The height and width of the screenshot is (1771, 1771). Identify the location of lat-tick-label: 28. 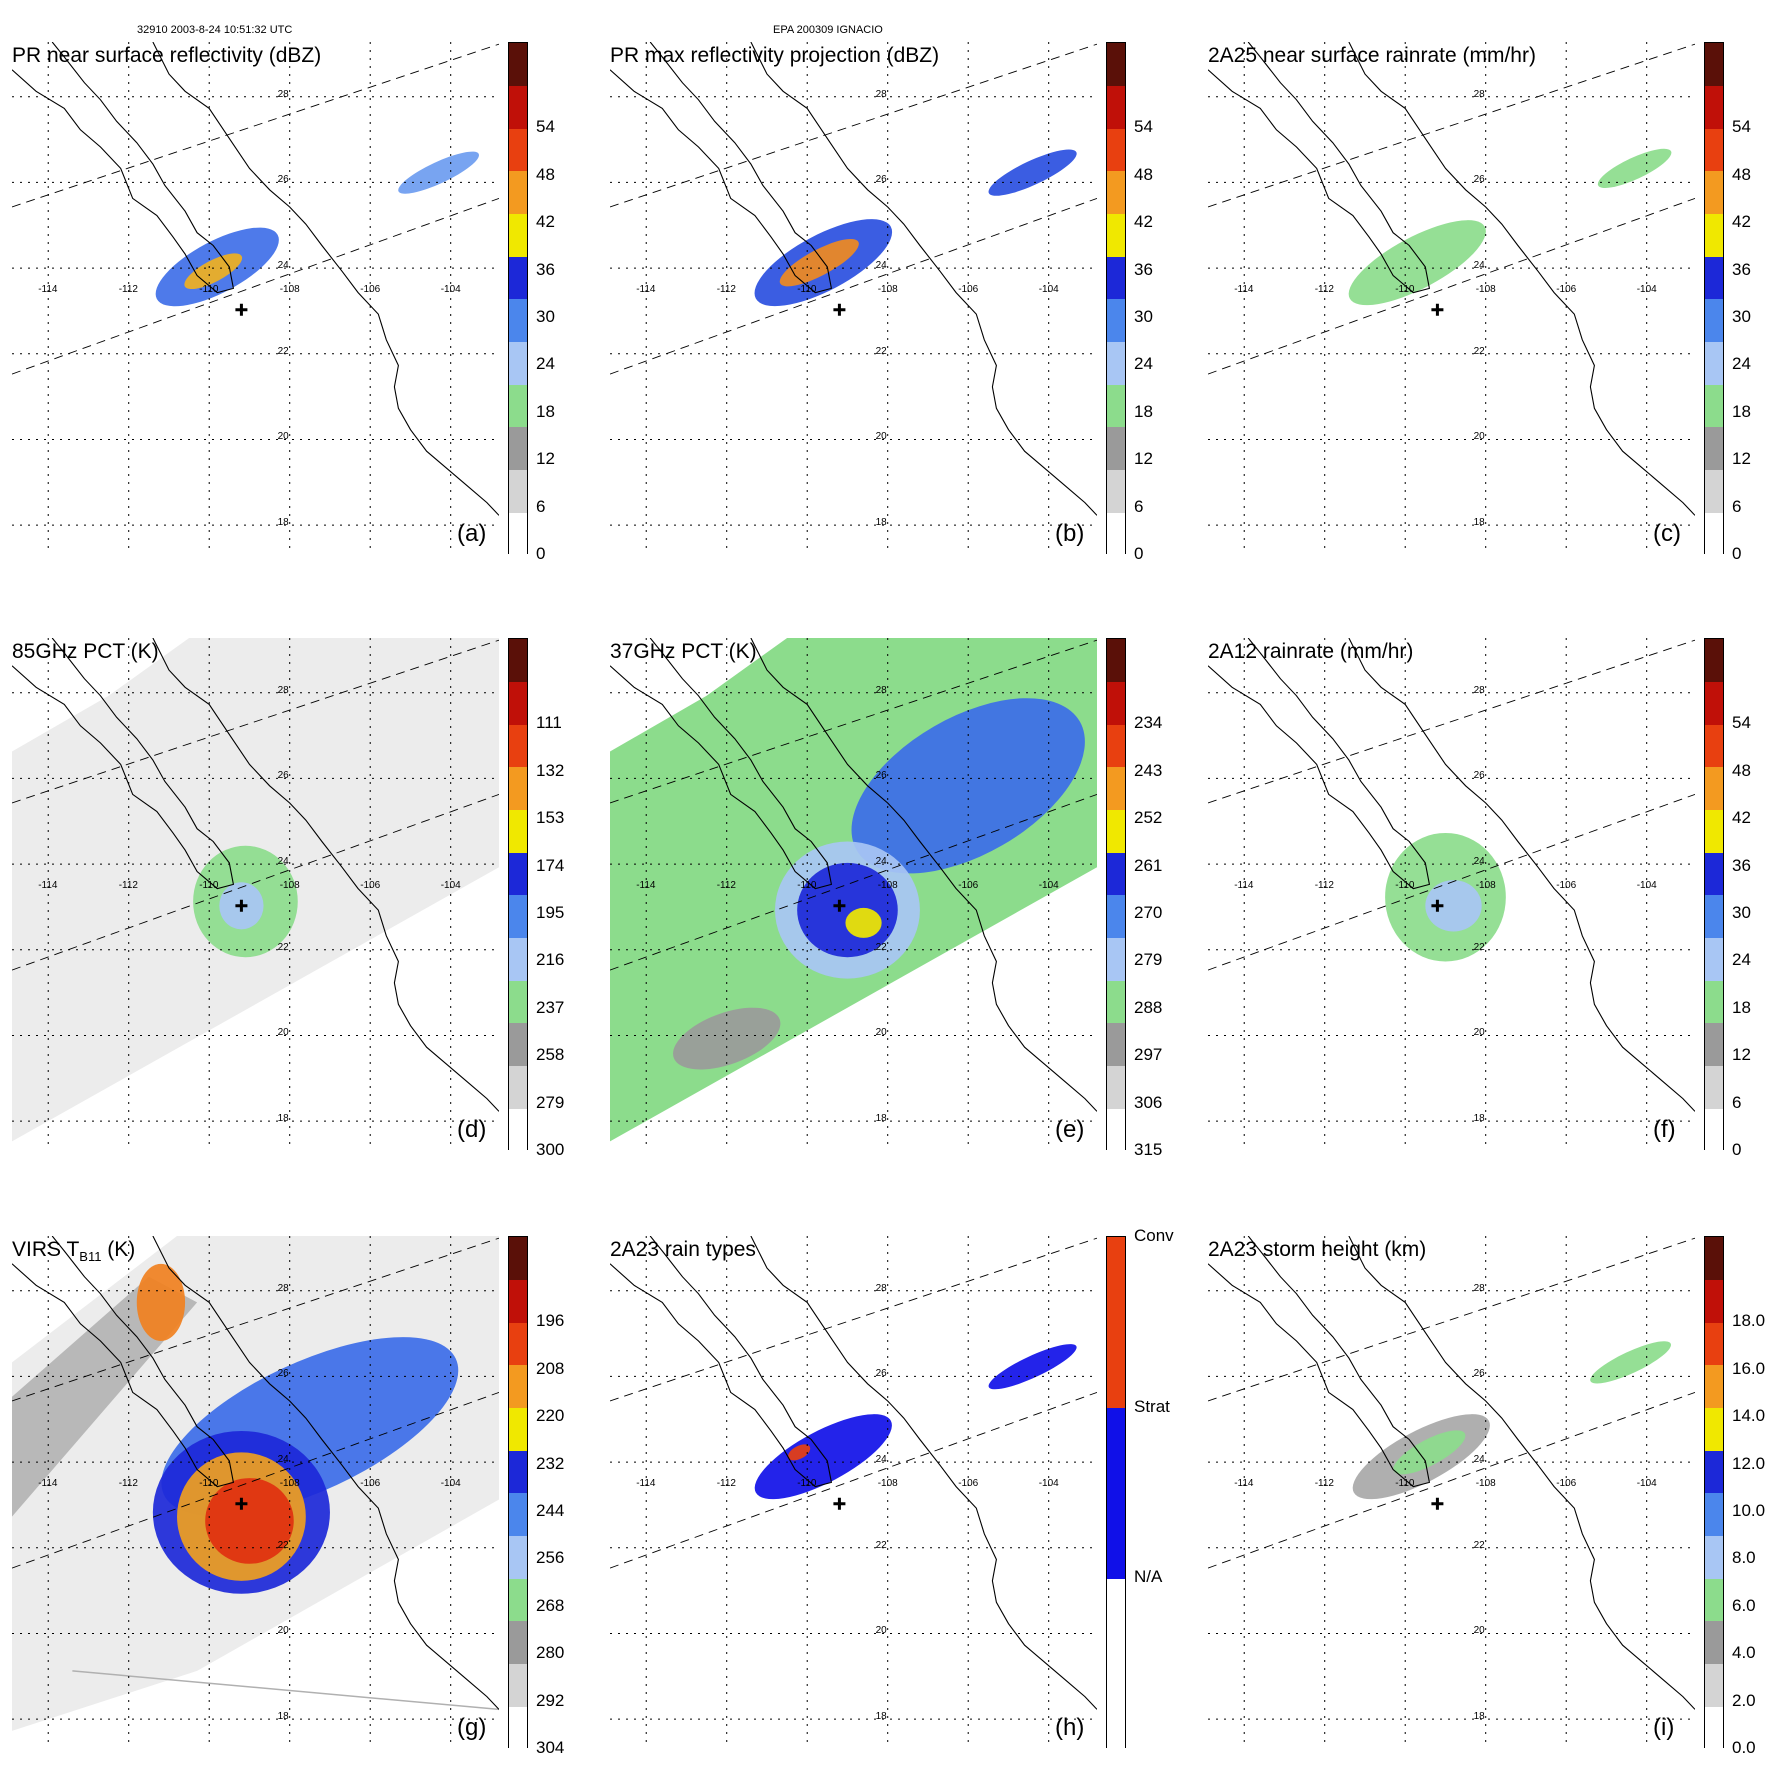
(1479, 1288).